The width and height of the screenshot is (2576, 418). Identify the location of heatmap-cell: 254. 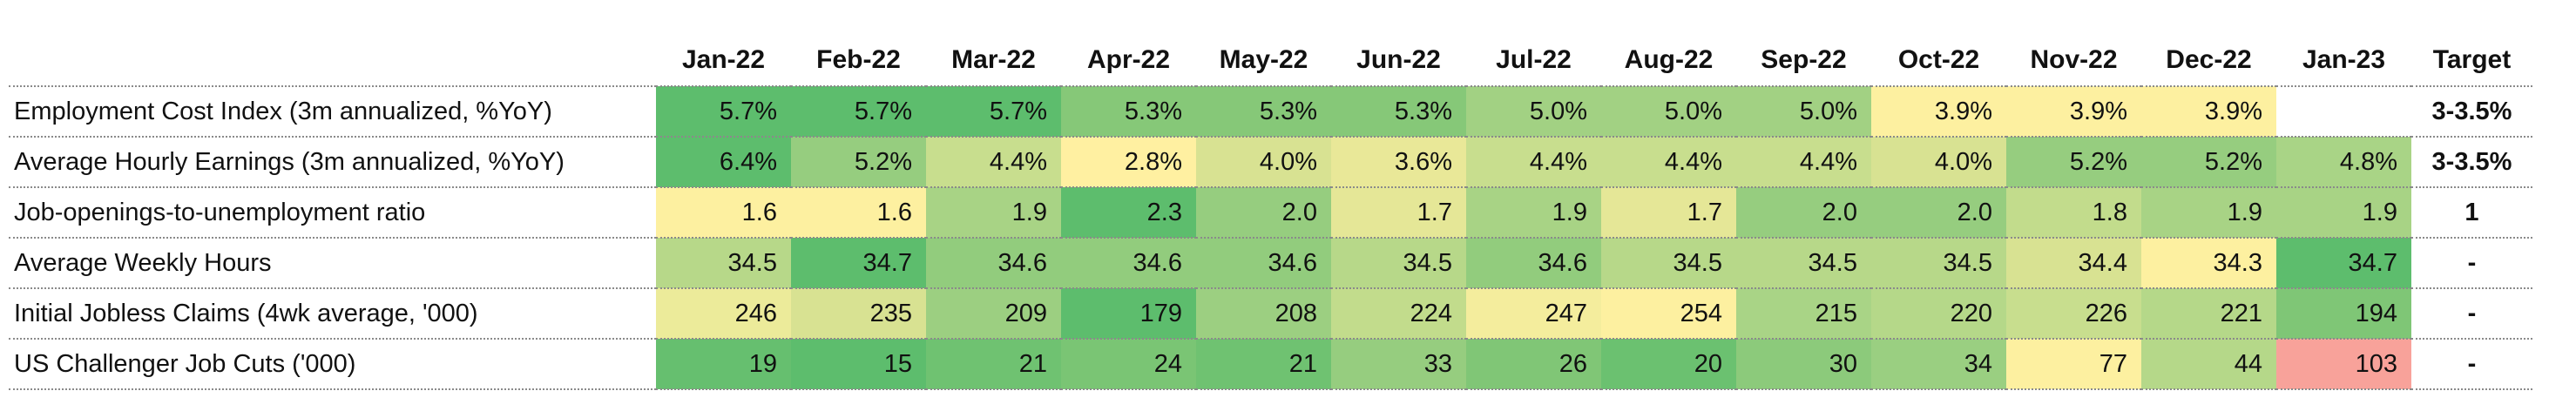
(1668, 313).